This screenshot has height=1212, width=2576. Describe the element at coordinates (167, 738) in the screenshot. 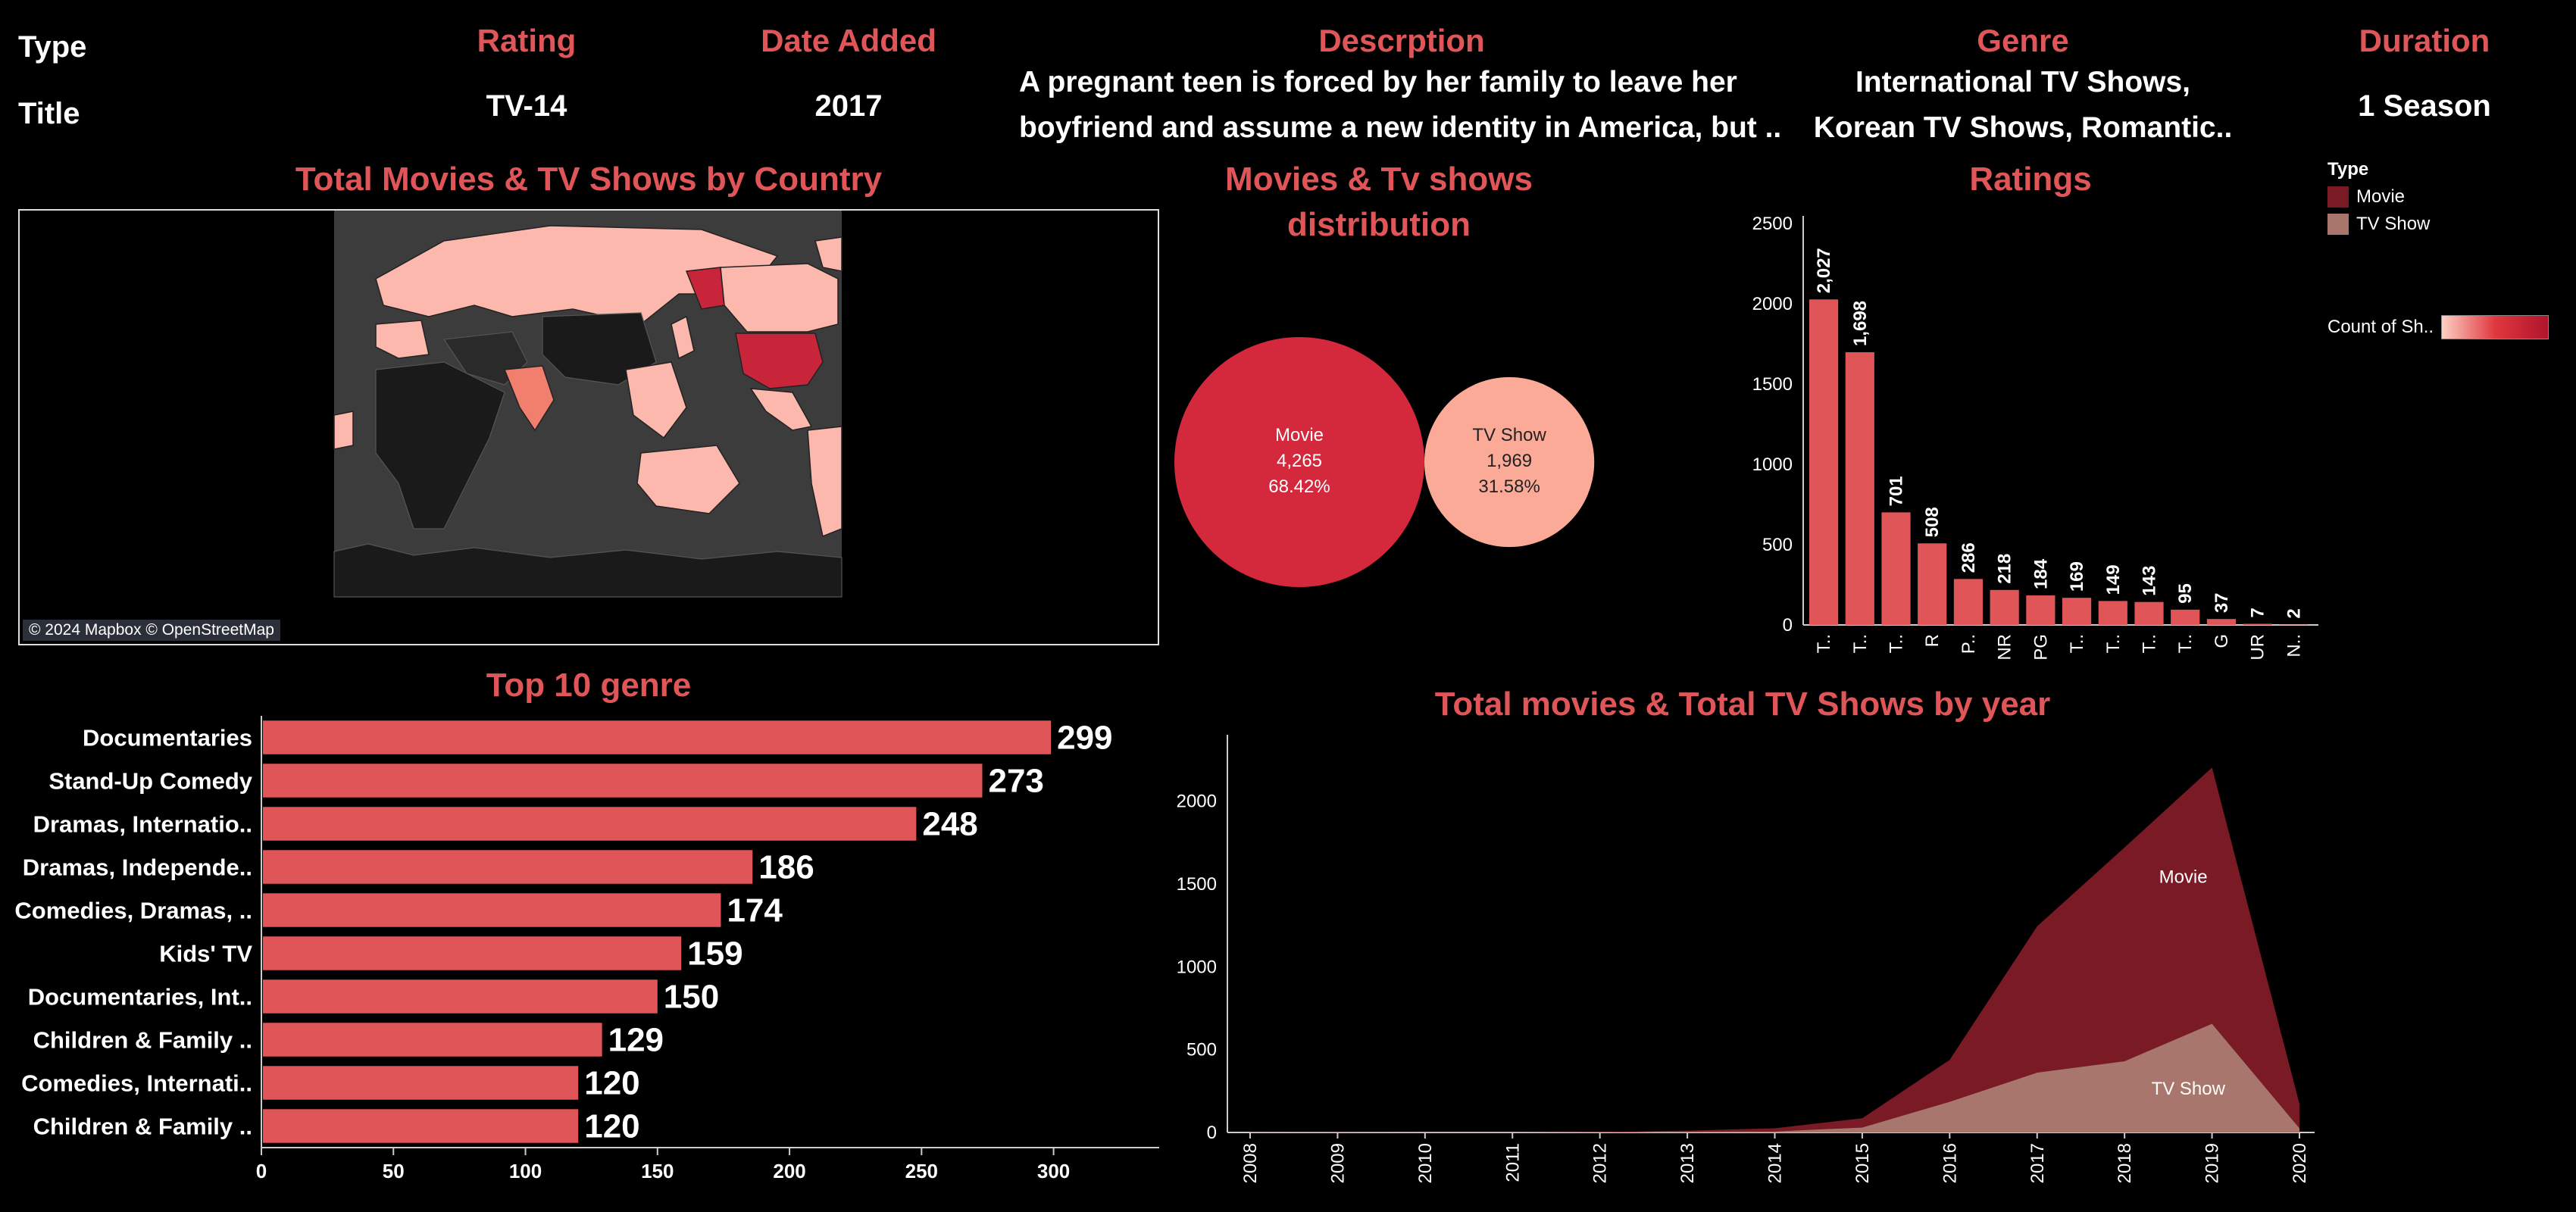

I see `genre-category-label: Documentaries` at that location.